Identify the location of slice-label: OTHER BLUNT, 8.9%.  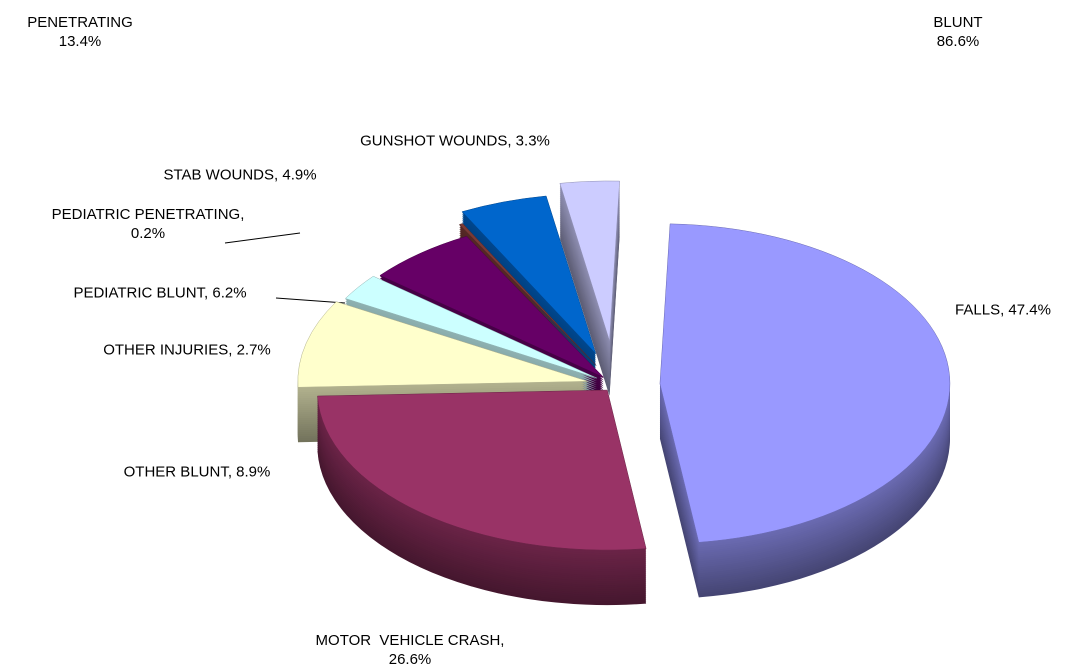
(197, 472).